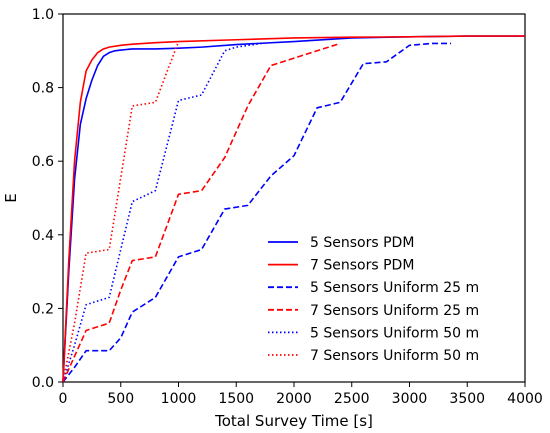  I want to click on legend-label: 7 Sensors PDM, so click(362, 266).